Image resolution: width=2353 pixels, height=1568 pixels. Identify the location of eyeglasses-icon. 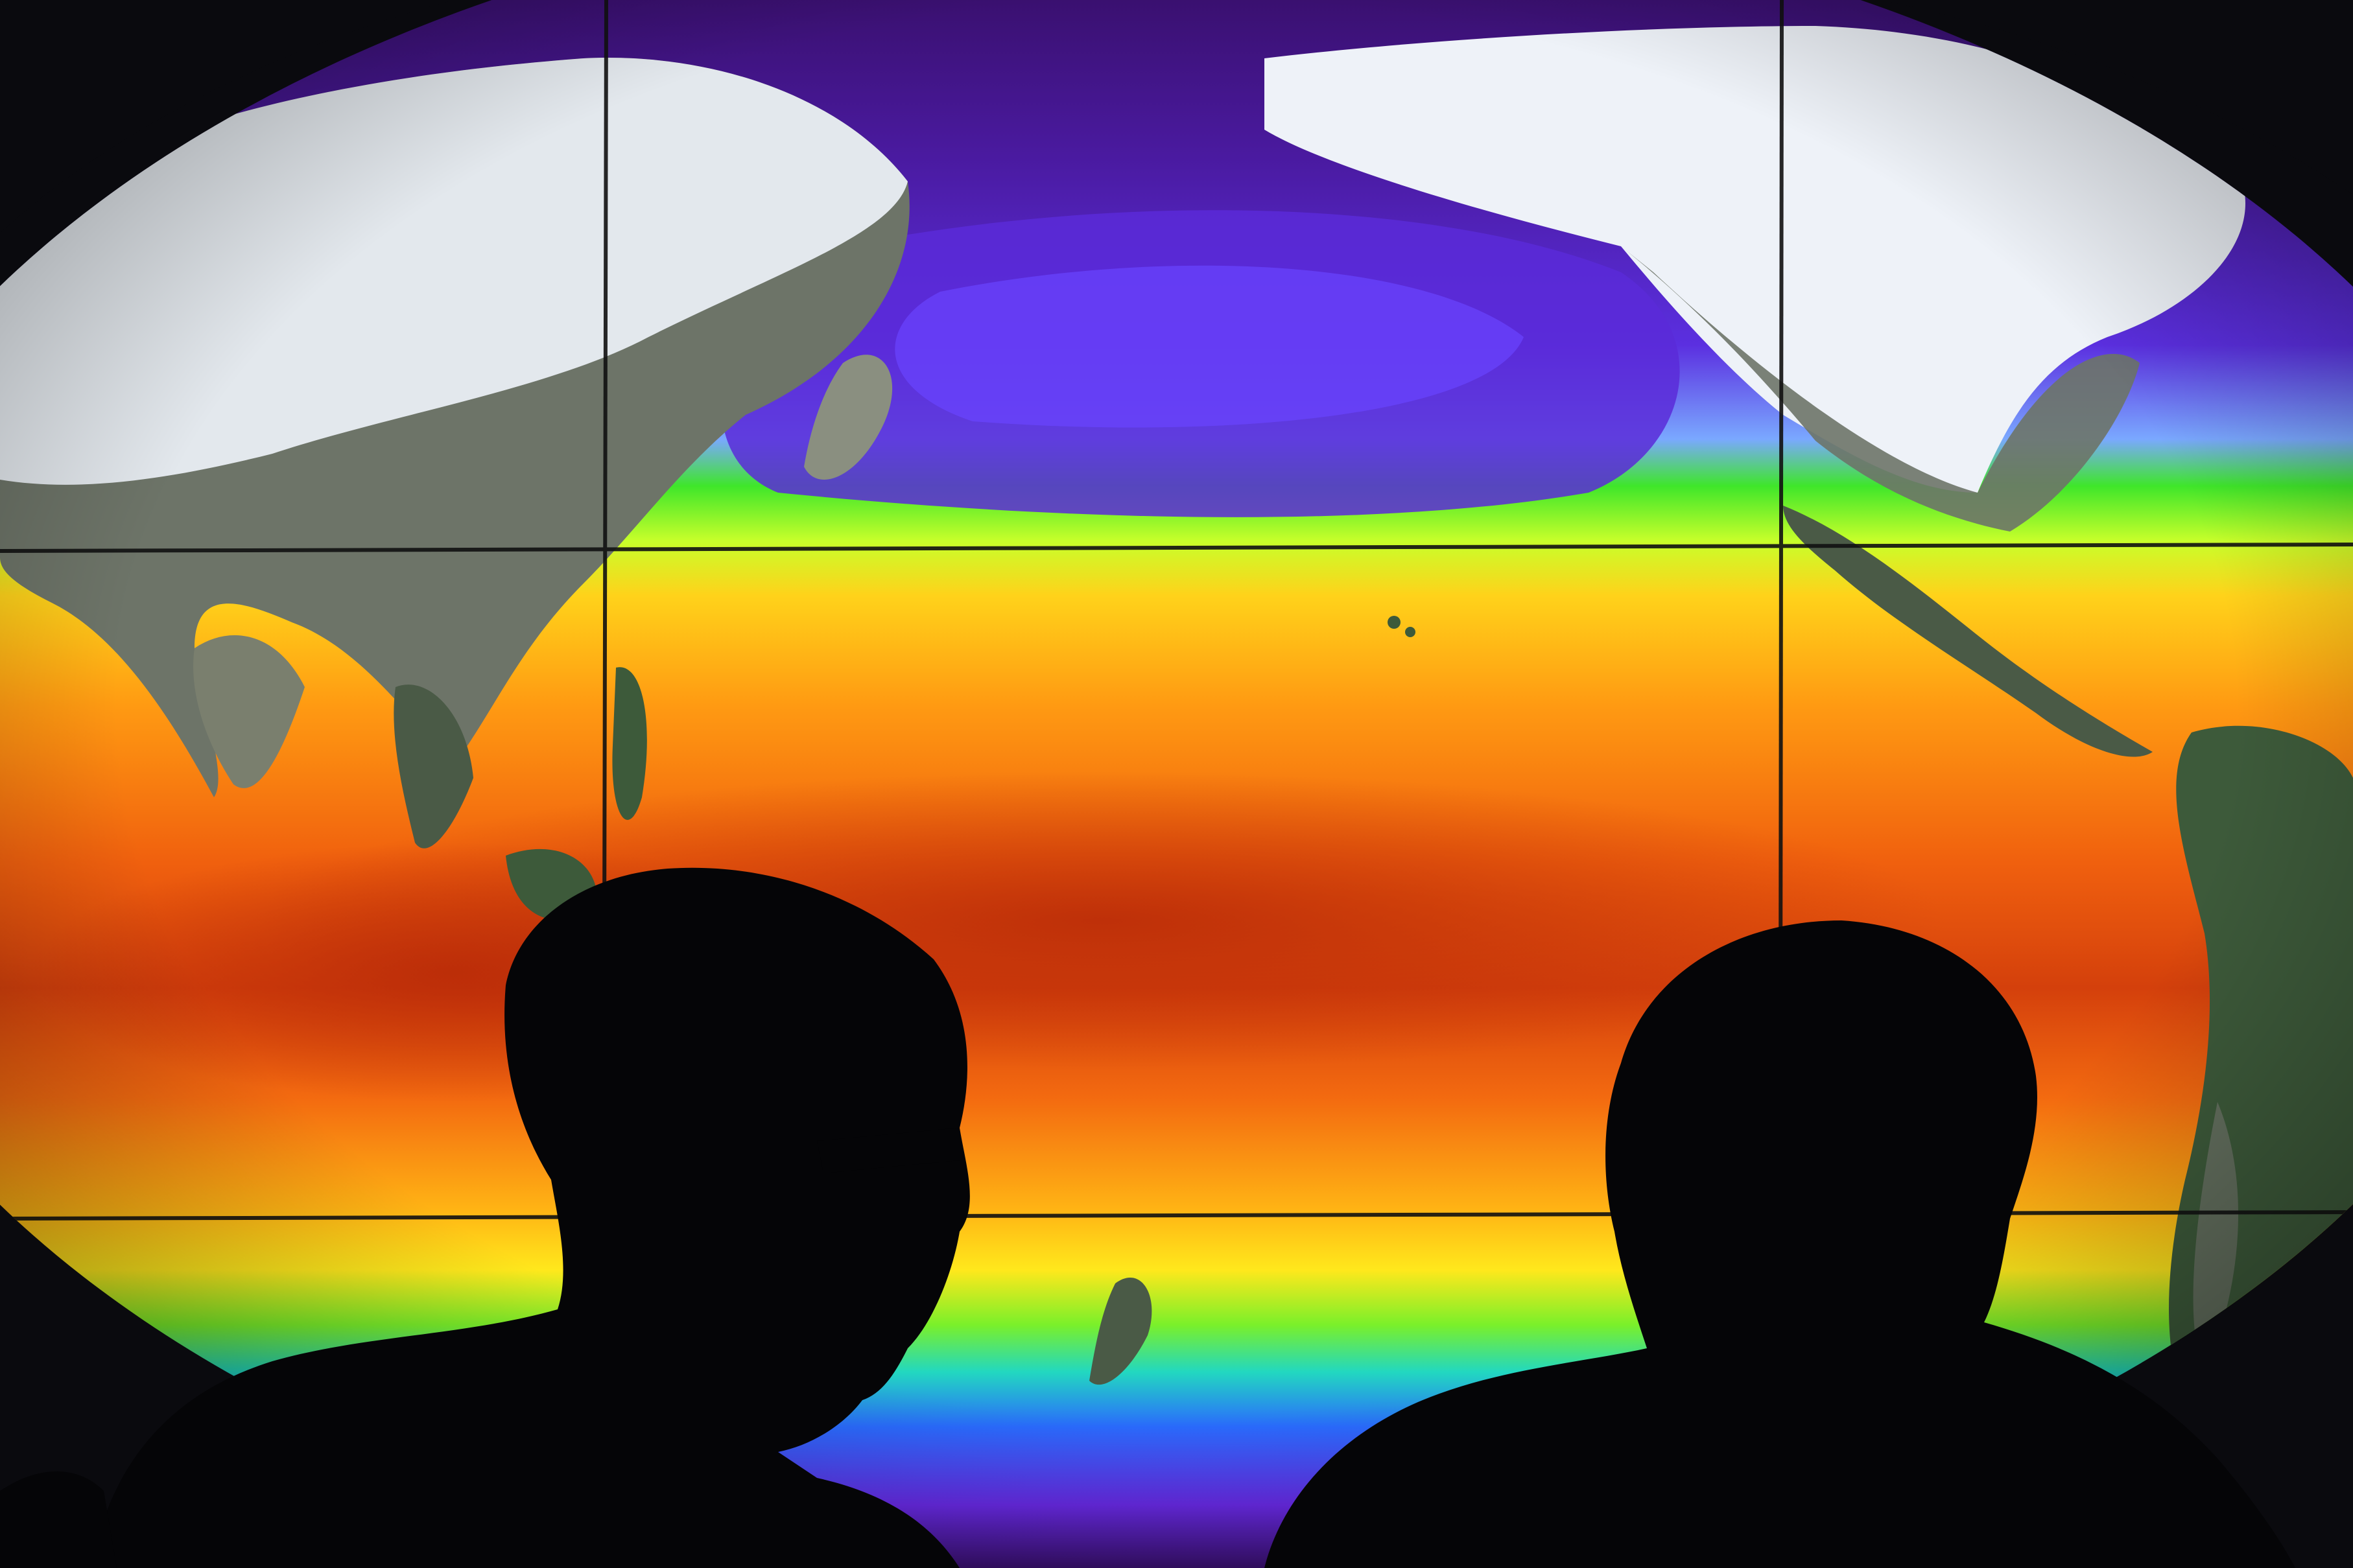
(889, 1151).